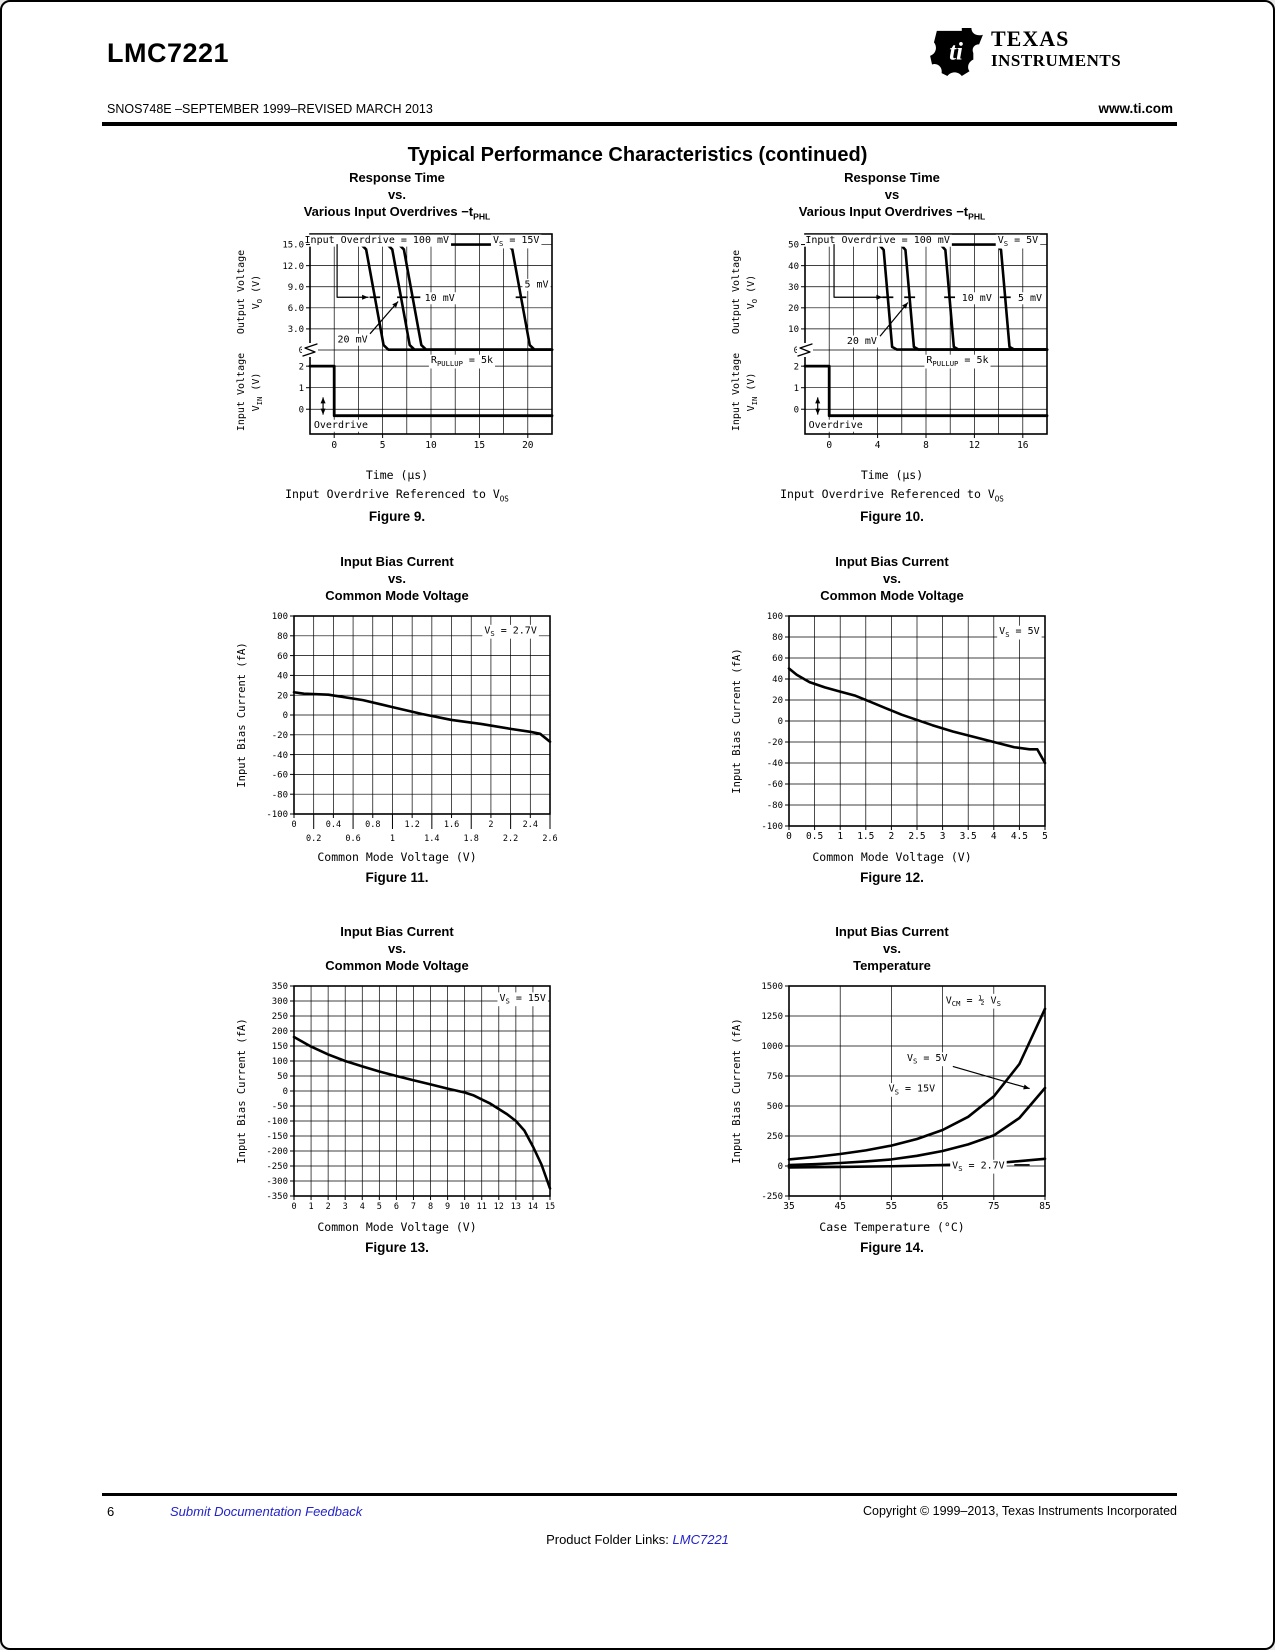  What do you see at coordinates (277, 1167) in the screenshot?
I see `svg-text: -250` at bounding box center [277, 1167].